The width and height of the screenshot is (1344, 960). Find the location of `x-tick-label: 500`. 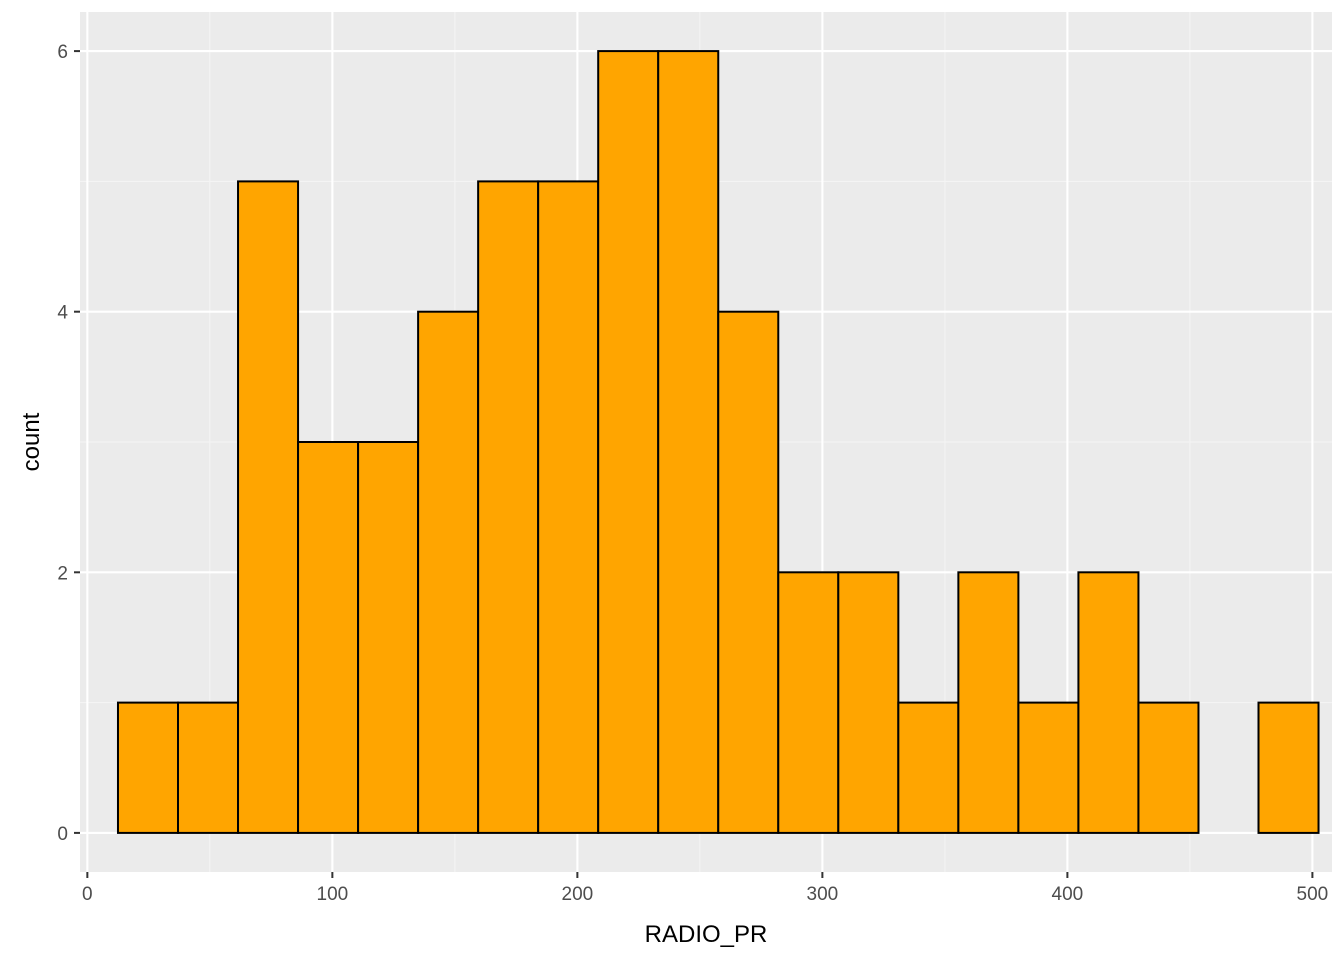

x-tick-label: 500 is located at coordinates (1313, 894).